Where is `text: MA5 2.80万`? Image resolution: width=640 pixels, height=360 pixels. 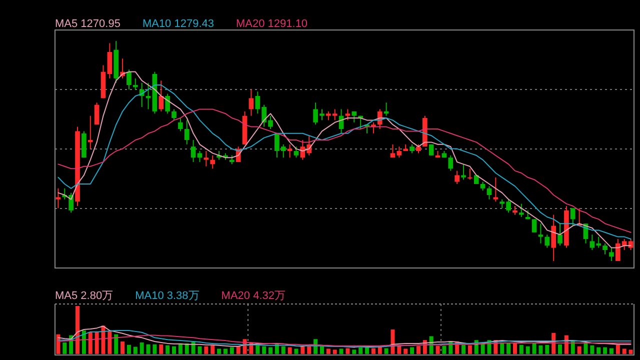 text: MA5 2.80万 is located at coordinates (84, 296).